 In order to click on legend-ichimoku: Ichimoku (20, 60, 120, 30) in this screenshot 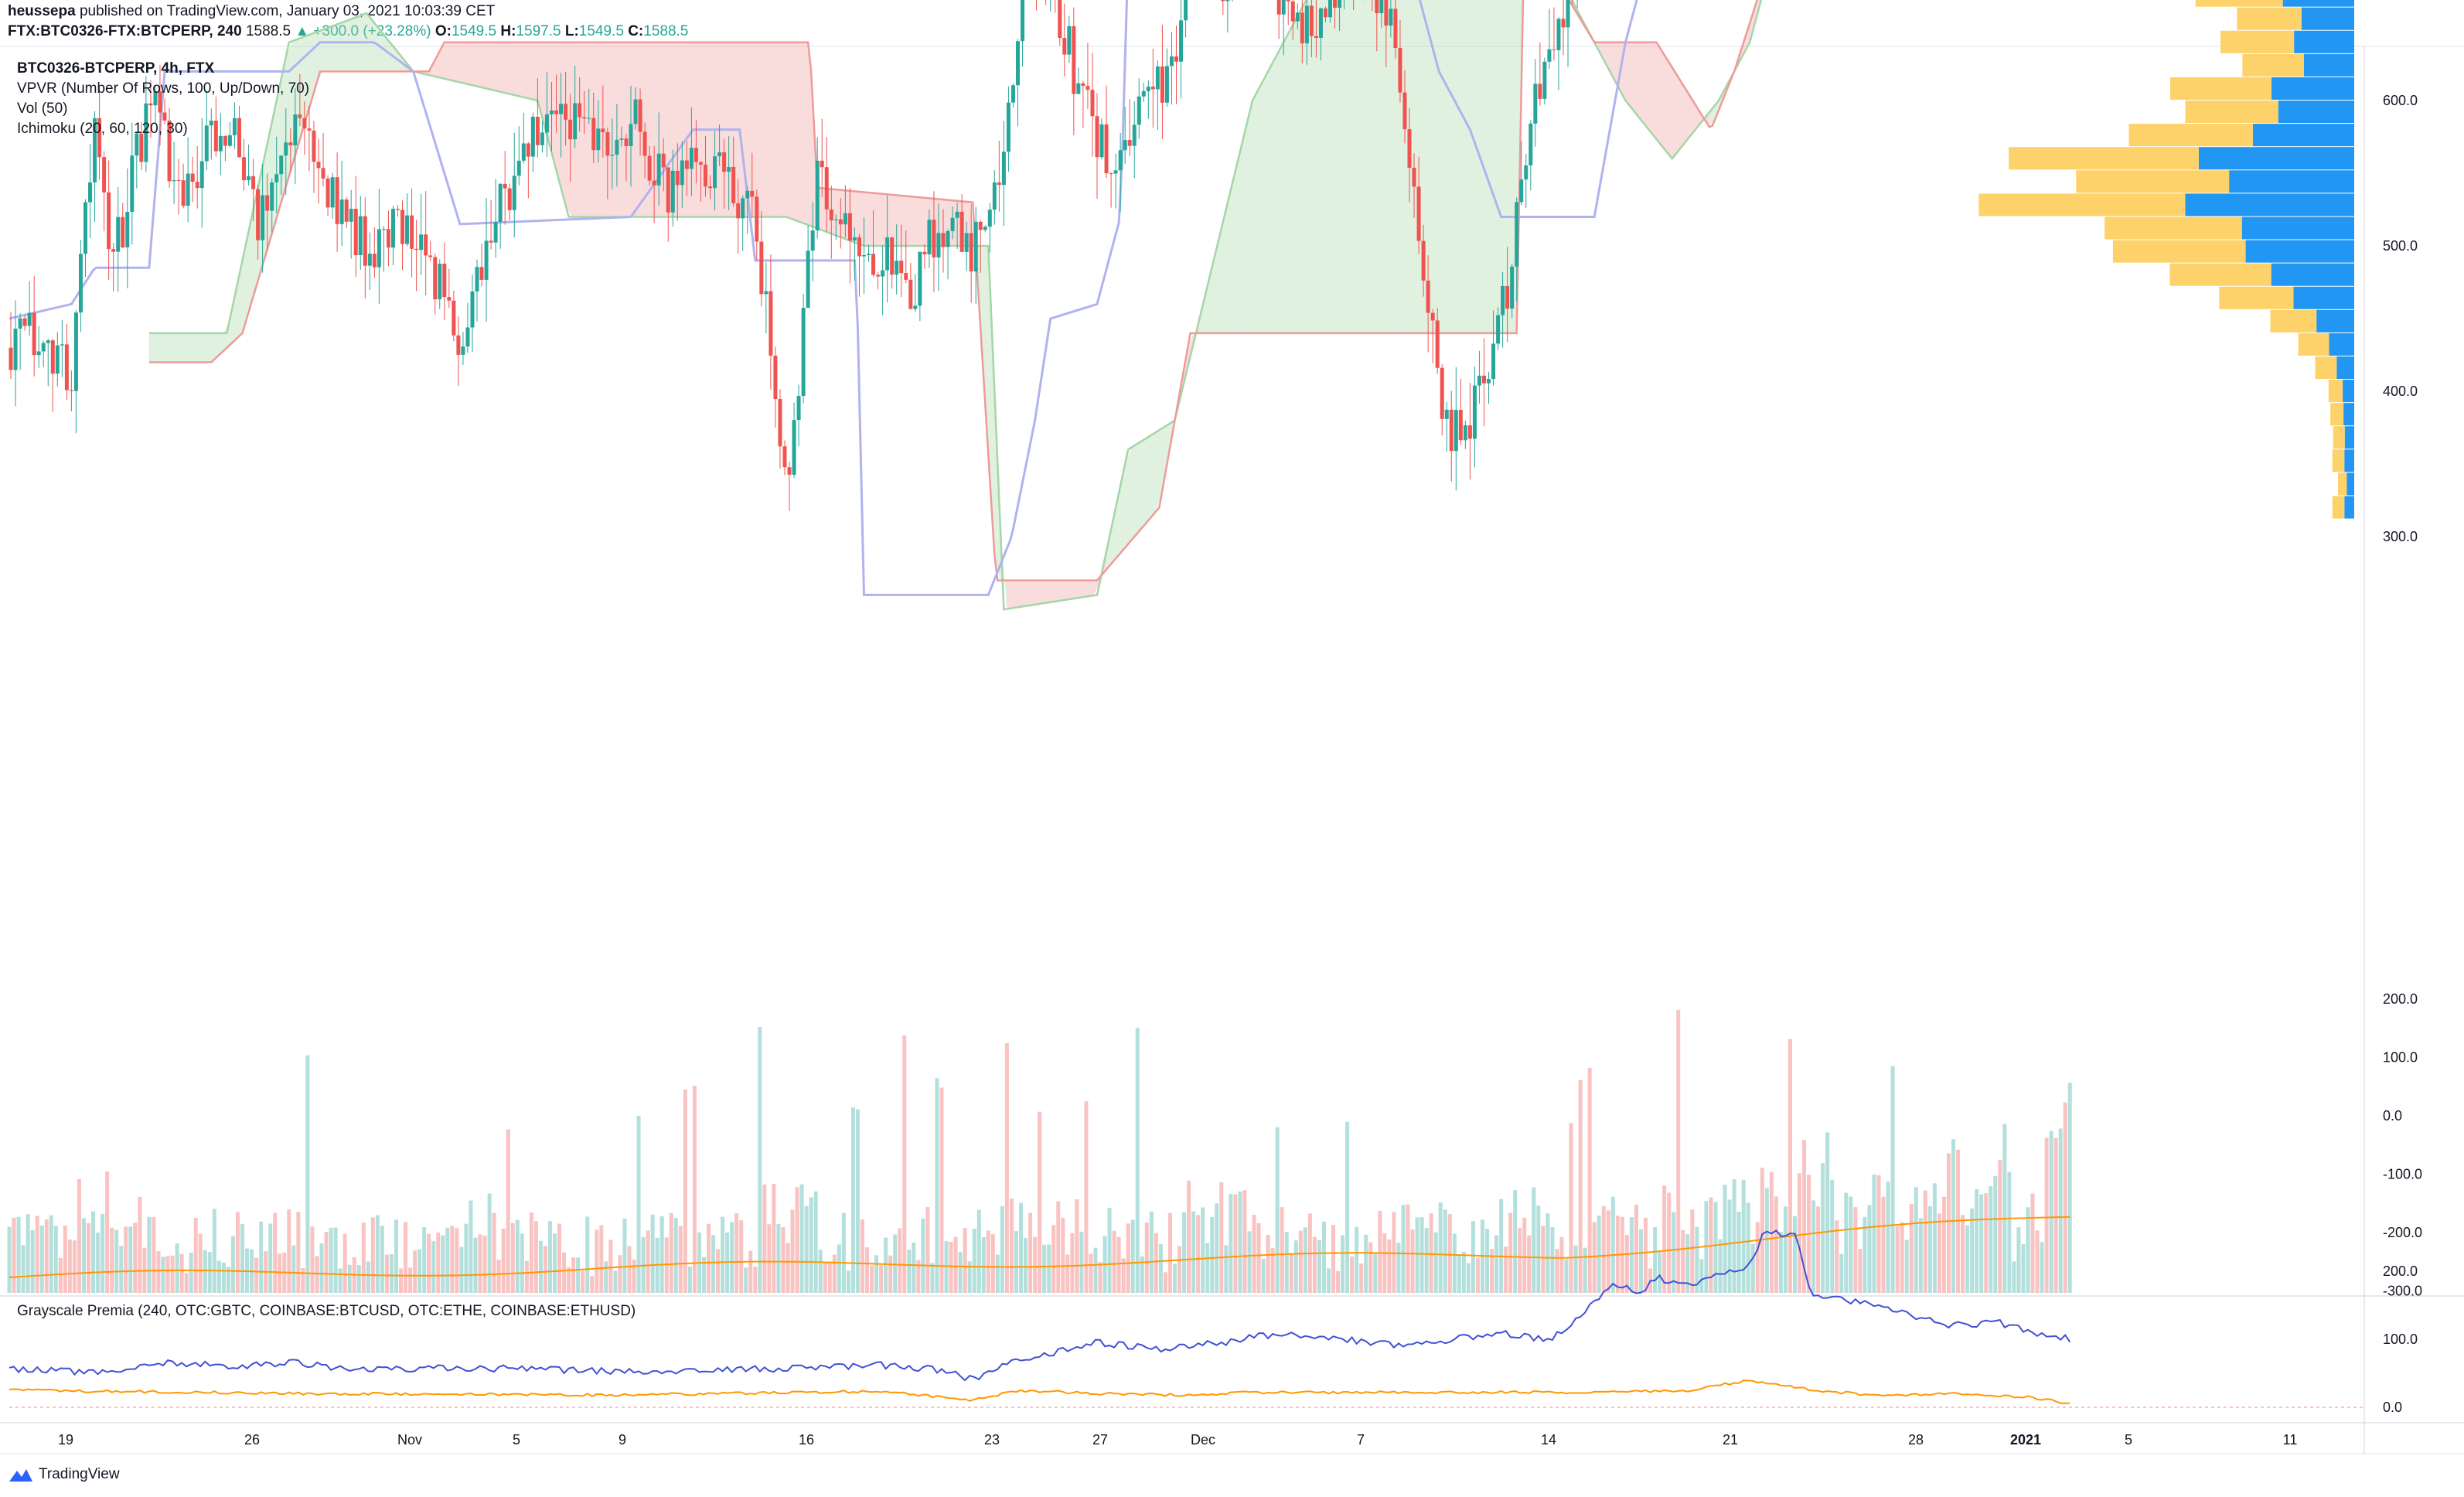, I will do `click(102, 129)`.